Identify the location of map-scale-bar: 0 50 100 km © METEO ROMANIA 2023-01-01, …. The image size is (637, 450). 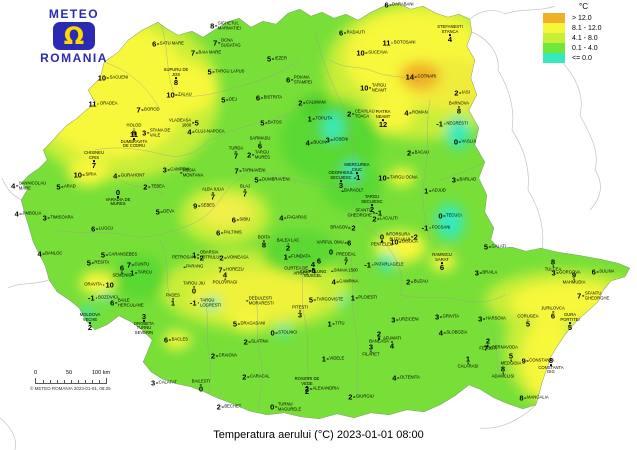
(75, 380).